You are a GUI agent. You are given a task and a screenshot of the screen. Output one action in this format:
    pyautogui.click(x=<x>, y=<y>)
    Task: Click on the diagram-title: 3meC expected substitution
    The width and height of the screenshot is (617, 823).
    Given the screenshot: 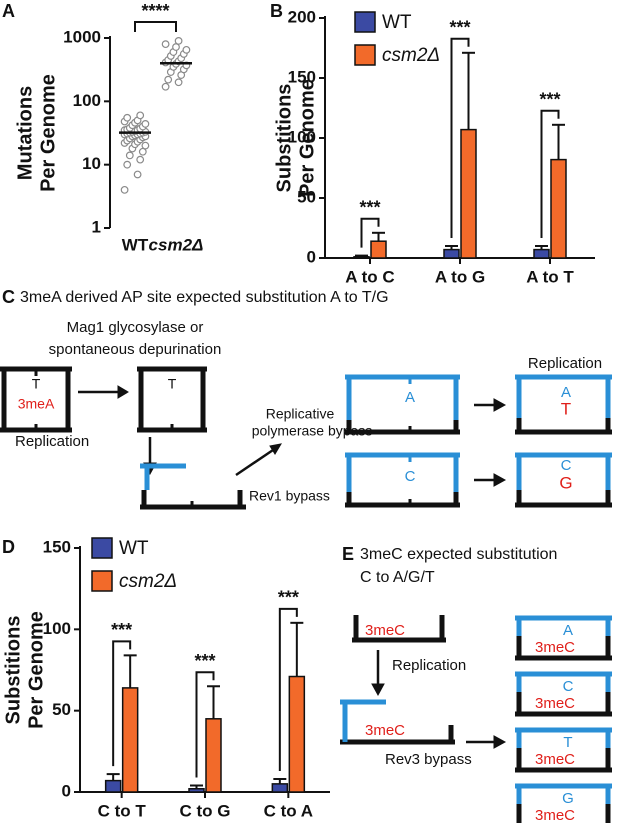 What is the action you would take?
    pyautogui.click(x=458, y=554)
    